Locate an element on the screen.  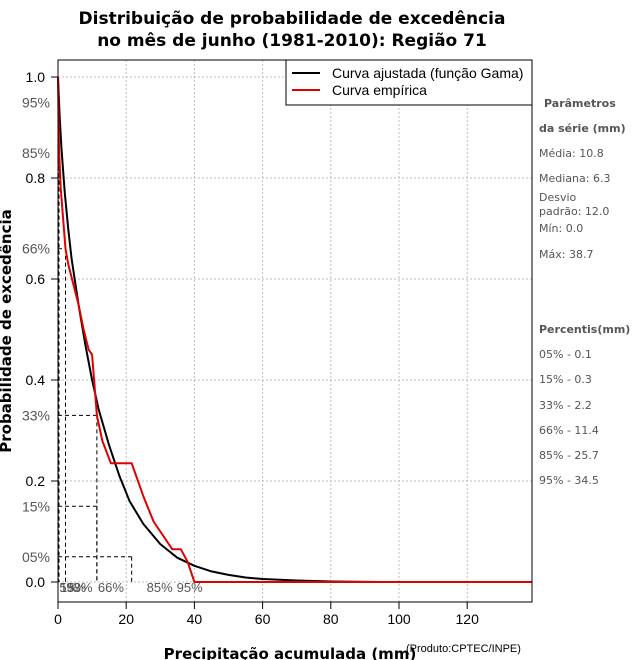
legend-label-empirical: Curva empírica is located at coordinates (379, 90).